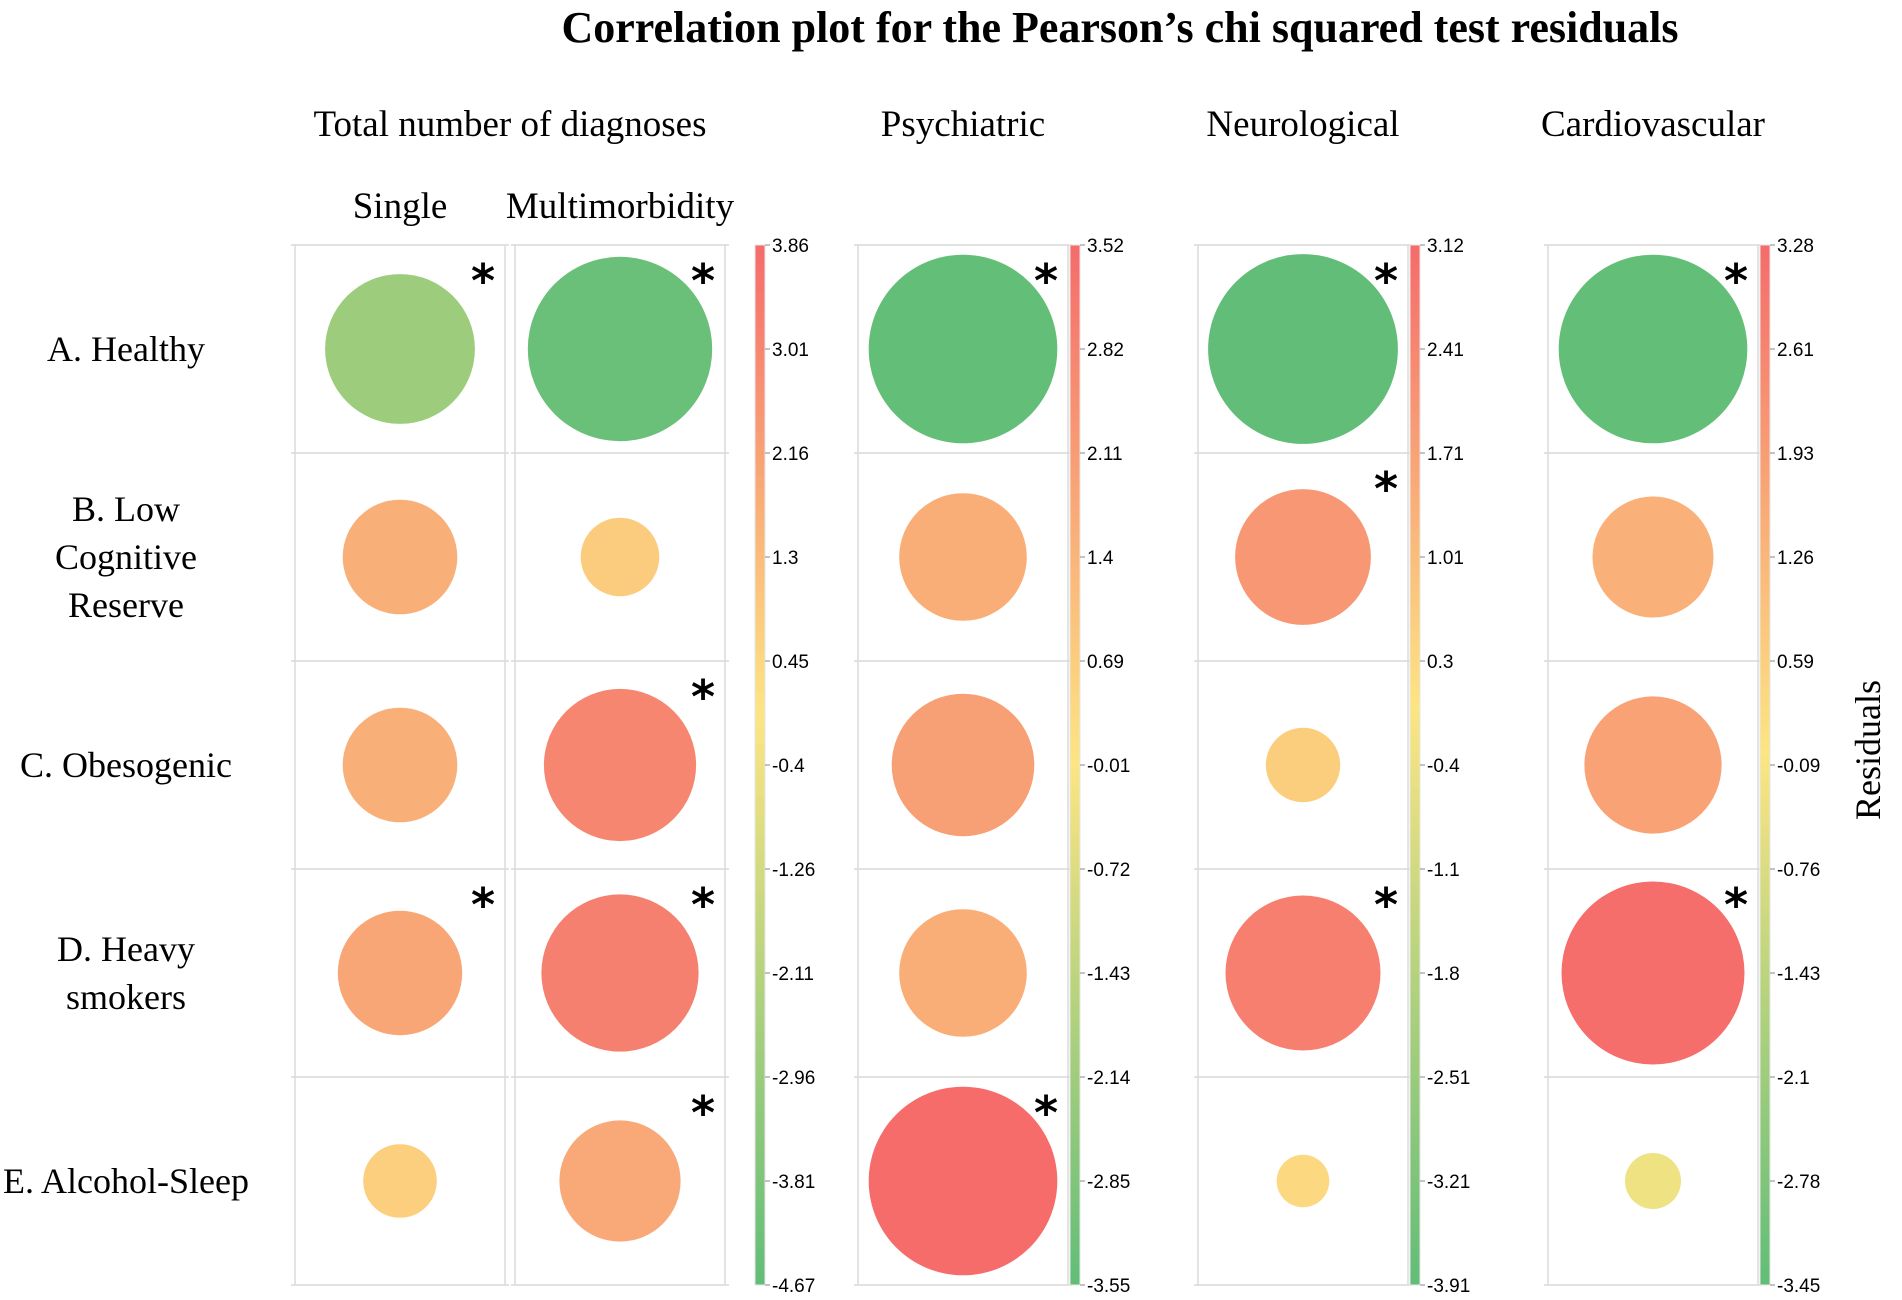 This screenshot has height=1300, width=1902. Describe the element at coordinates (126, 997) in the screenshot. I see `row-label-line: smokers` at that location.